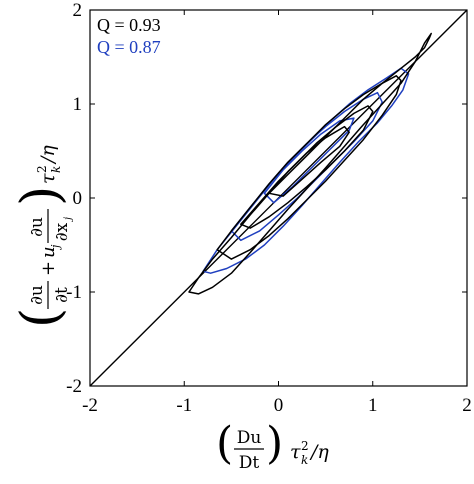 This screenshot has height=484, width=474. What do you see at coordinates (304, 460) in the screenshot?
I see `x-label-tau-sub: k` at bounding box center [304, 460].